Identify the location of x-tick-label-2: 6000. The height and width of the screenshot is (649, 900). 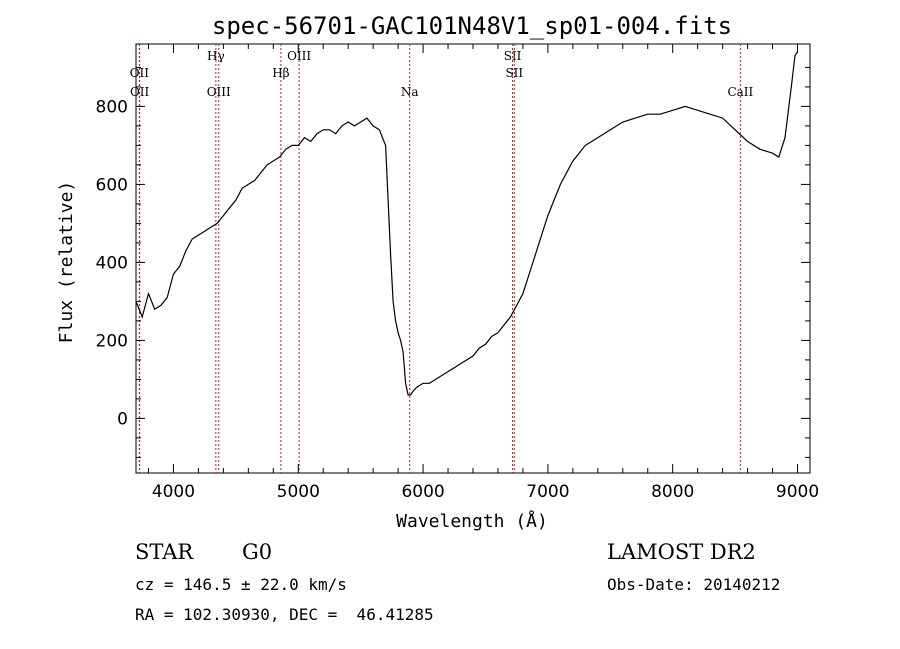
(422, 492).